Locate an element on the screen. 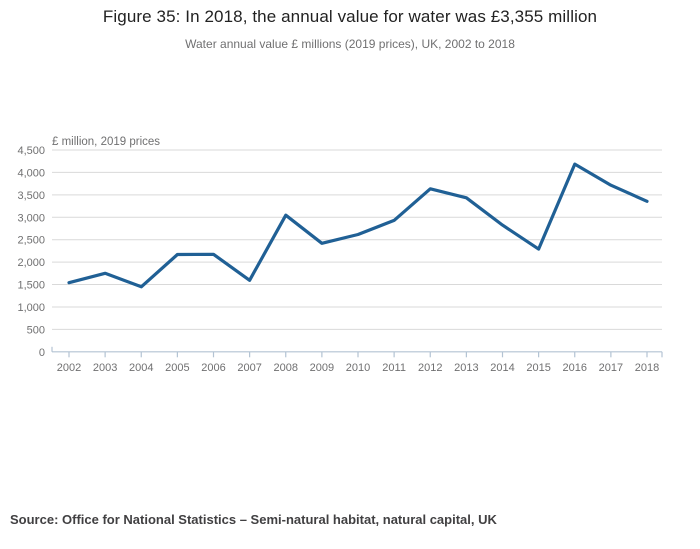  y-axis-tick-label: 4,500 is located at coordinates (31, 151).